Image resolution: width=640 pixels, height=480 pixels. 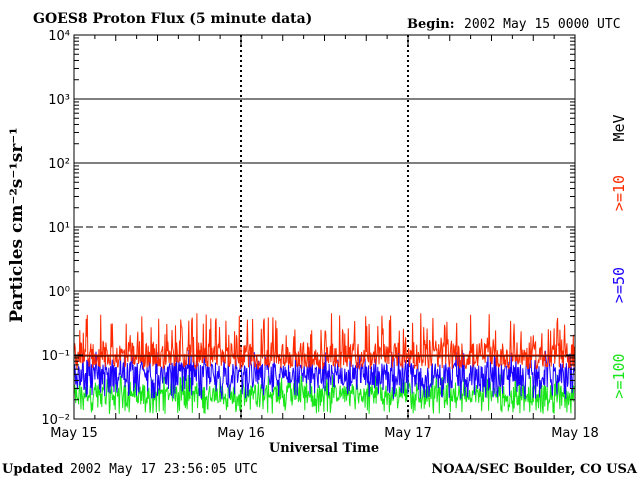 I want to click on y-tick-label: 10¹, so click(x=59, y=228).